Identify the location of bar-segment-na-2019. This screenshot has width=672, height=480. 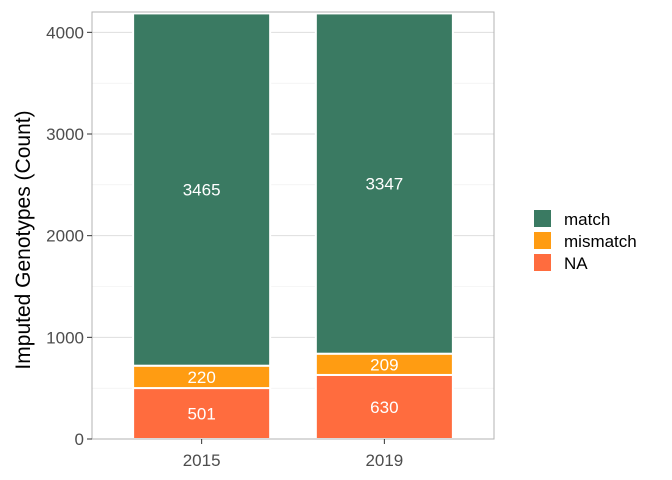
(384, 407).